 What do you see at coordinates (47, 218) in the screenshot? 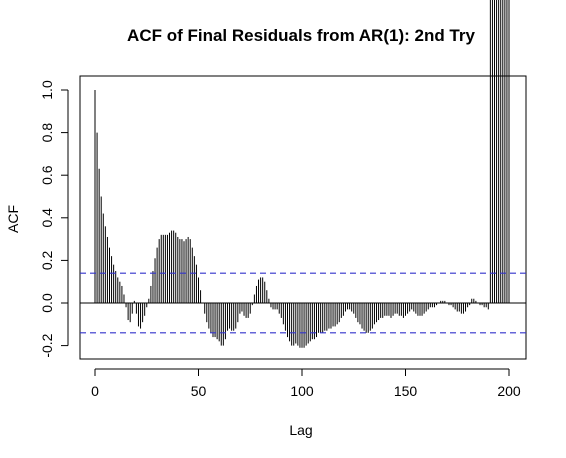
I see `y-tick-label: 0.4` at bounding box center [47, 218].